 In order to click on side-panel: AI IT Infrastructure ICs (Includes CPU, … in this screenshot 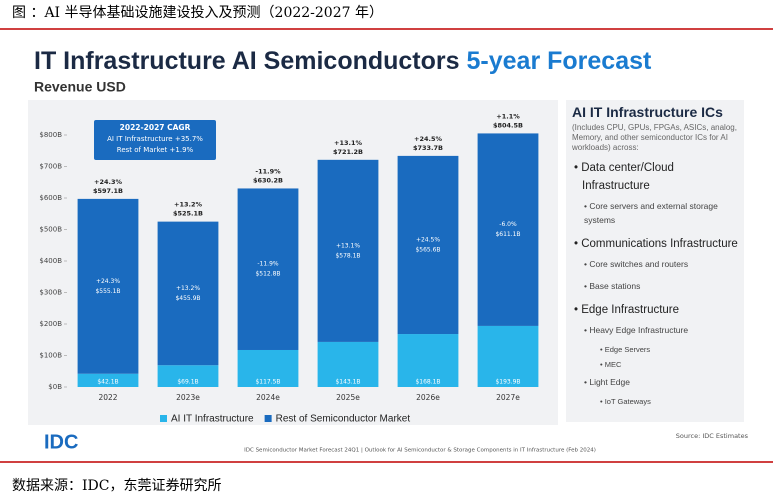, I will do `click(655, 261)`.